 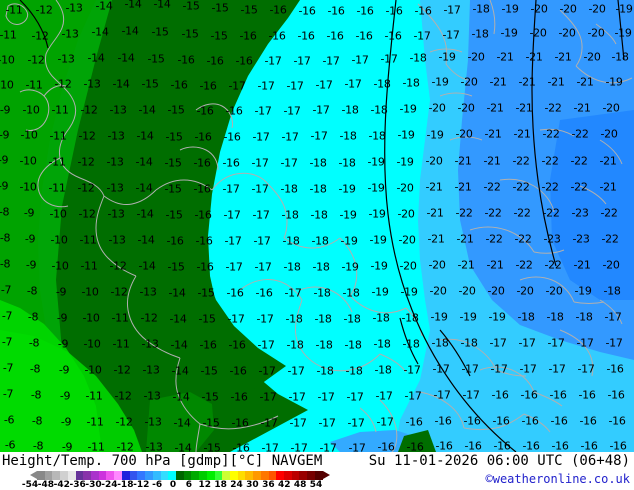 I want to click on color-scale-tick-label: 0, so click(x=173, y=485).